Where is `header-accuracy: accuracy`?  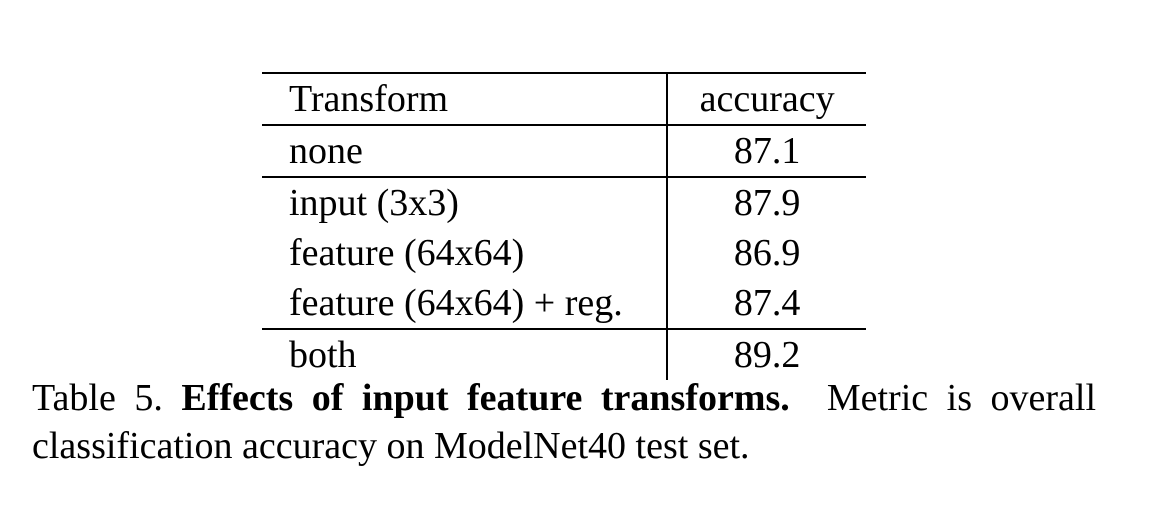
header-accuracy: accuracy is located at coordinates (766, 99).